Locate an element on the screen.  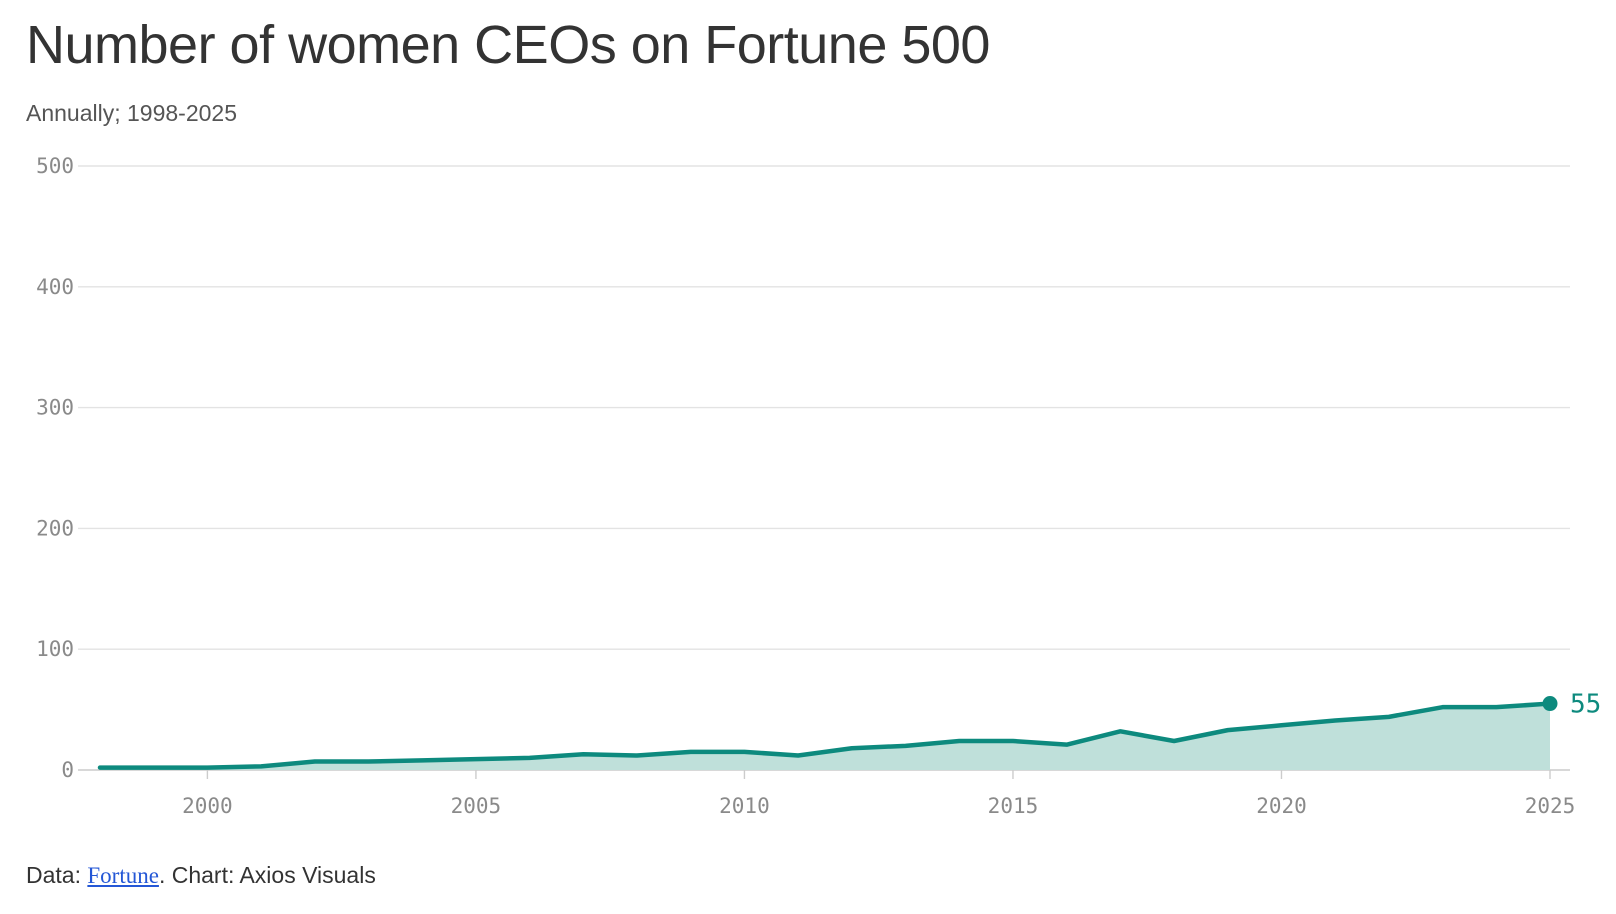
footer-suffix: . Chart: Axios Visuals is located at coordinates (267, 875).